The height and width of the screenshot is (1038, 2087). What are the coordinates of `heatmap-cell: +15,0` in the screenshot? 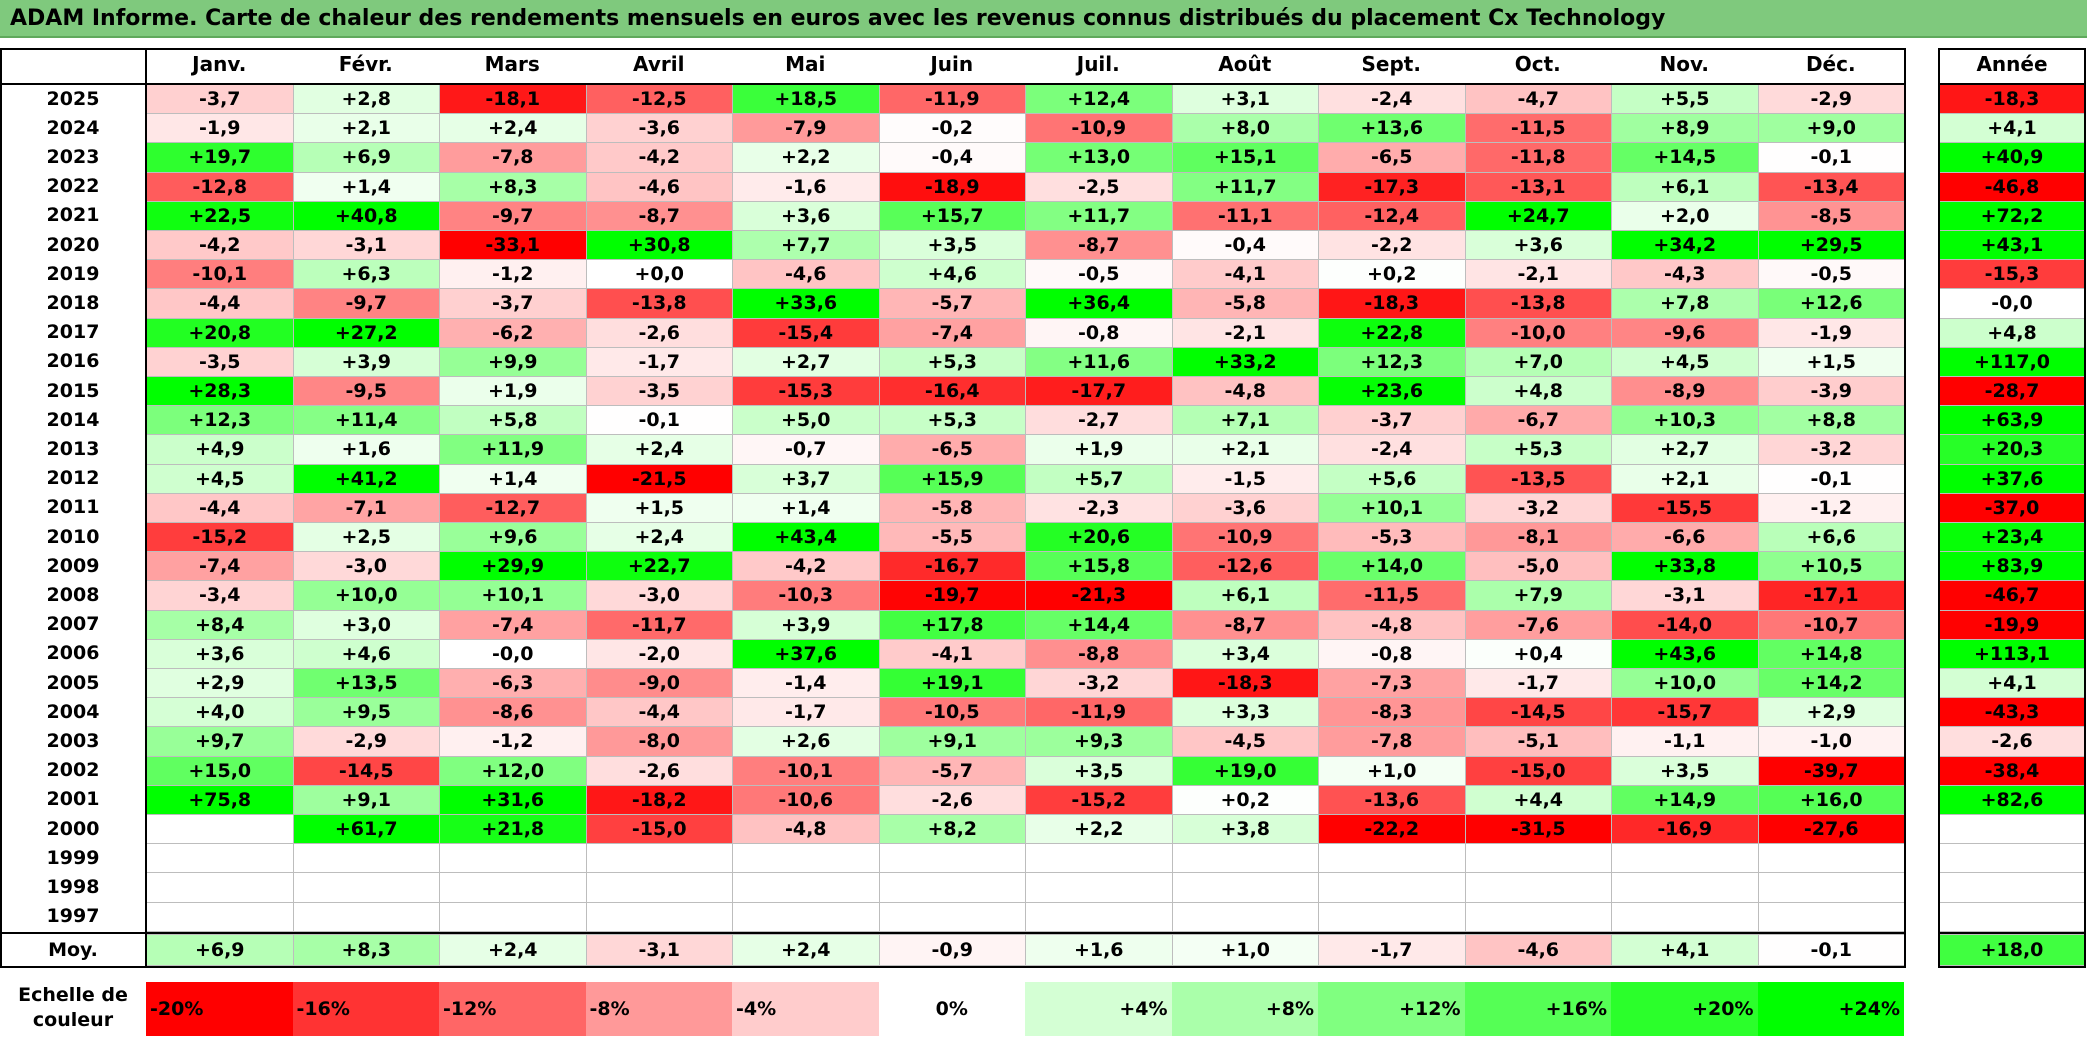 It's located at (220, 770).